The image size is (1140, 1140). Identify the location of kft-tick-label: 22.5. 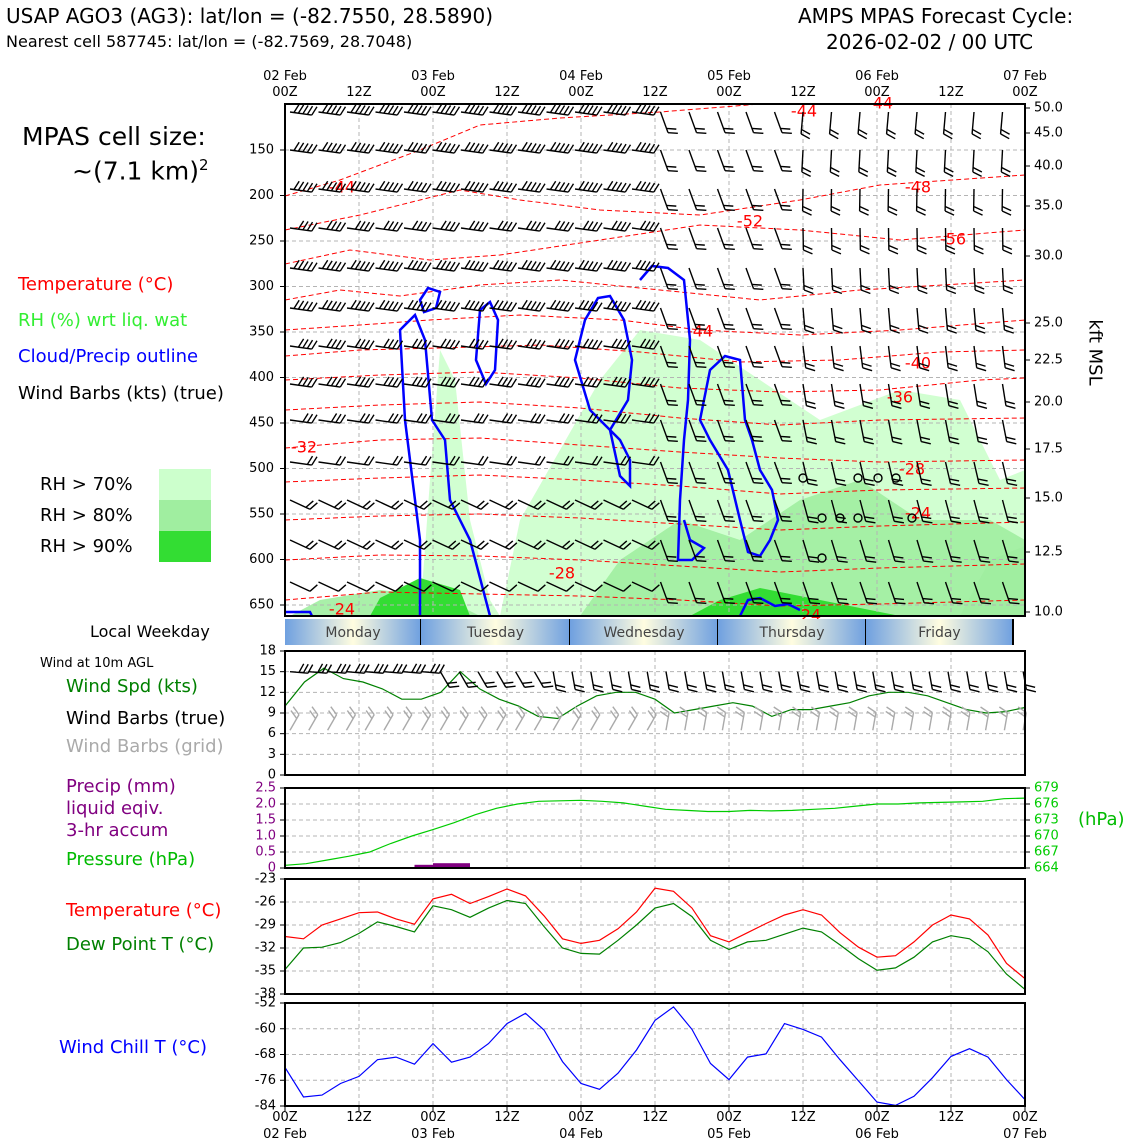
(1048, 360).